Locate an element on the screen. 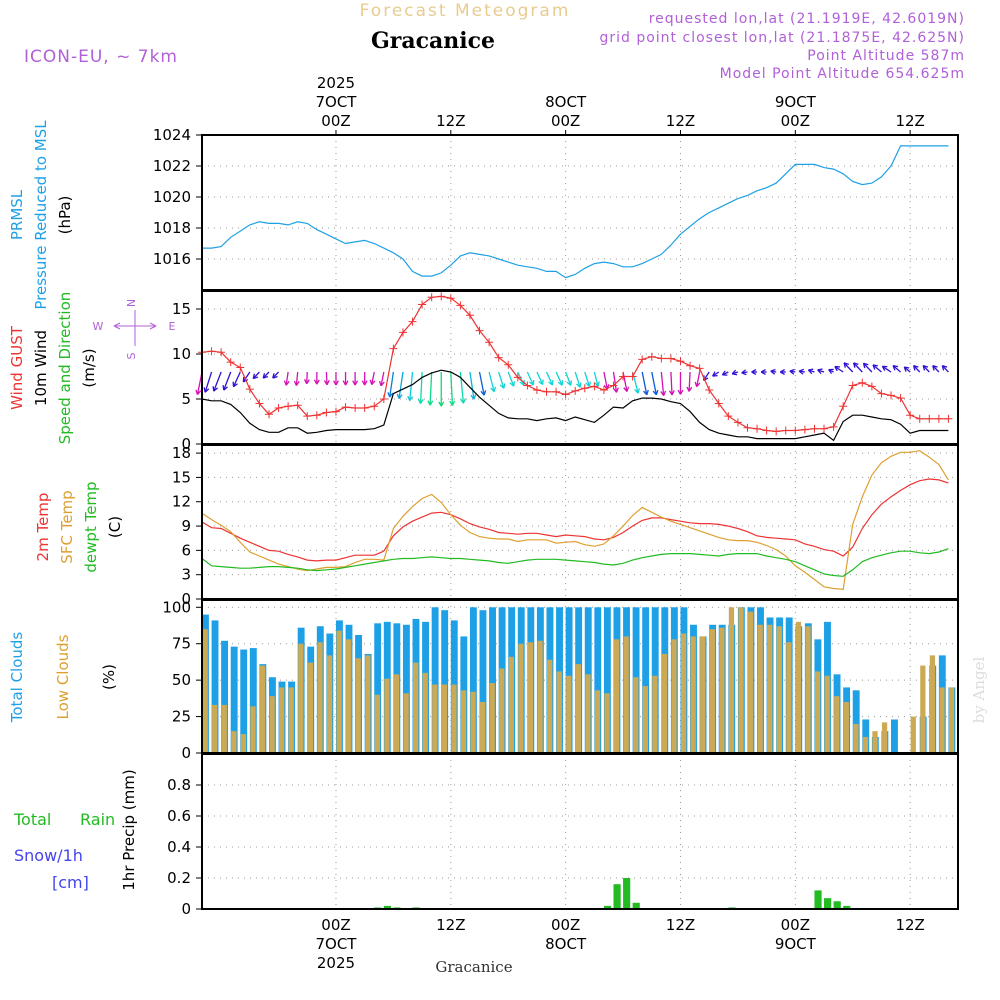 This screenshot has height=1000, width=1000. y-tick-label: 50 is located at coordinates (181, 680).